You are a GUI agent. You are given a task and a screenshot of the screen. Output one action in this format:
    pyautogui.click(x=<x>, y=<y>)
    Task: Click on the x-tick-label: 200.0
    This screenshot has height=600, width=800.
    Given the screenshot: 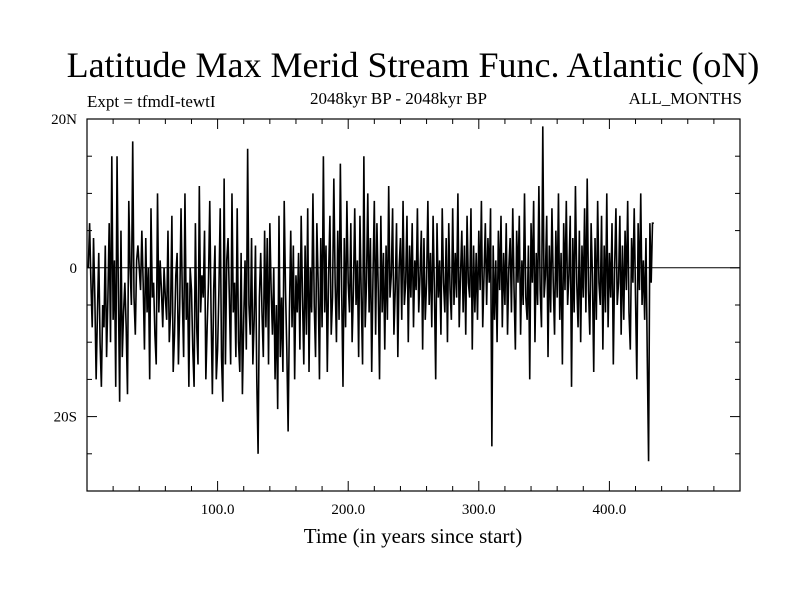 What is the action you would take?
    pyautogui.click(x=348, y=510)
    